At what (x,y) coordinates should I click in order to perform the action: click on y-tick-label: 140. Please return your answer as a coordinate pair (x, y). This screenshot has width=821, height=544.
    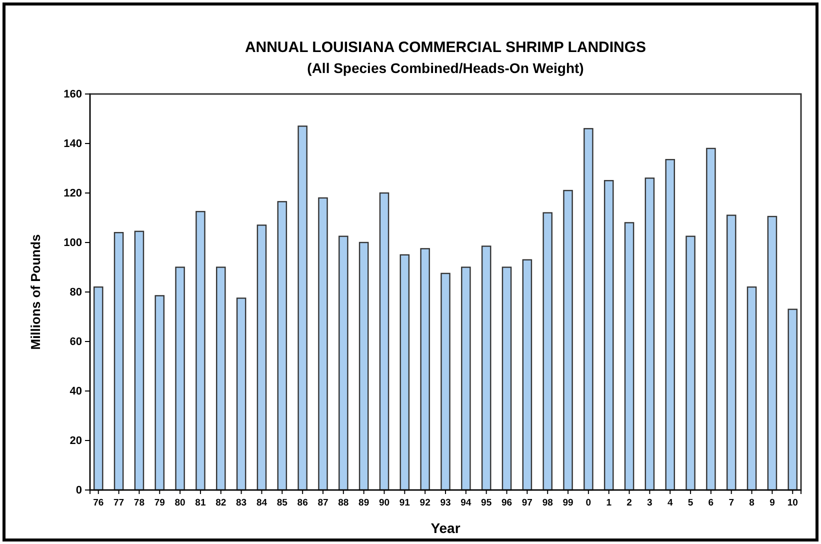
    Looking at the image, I should click on (73, 144).